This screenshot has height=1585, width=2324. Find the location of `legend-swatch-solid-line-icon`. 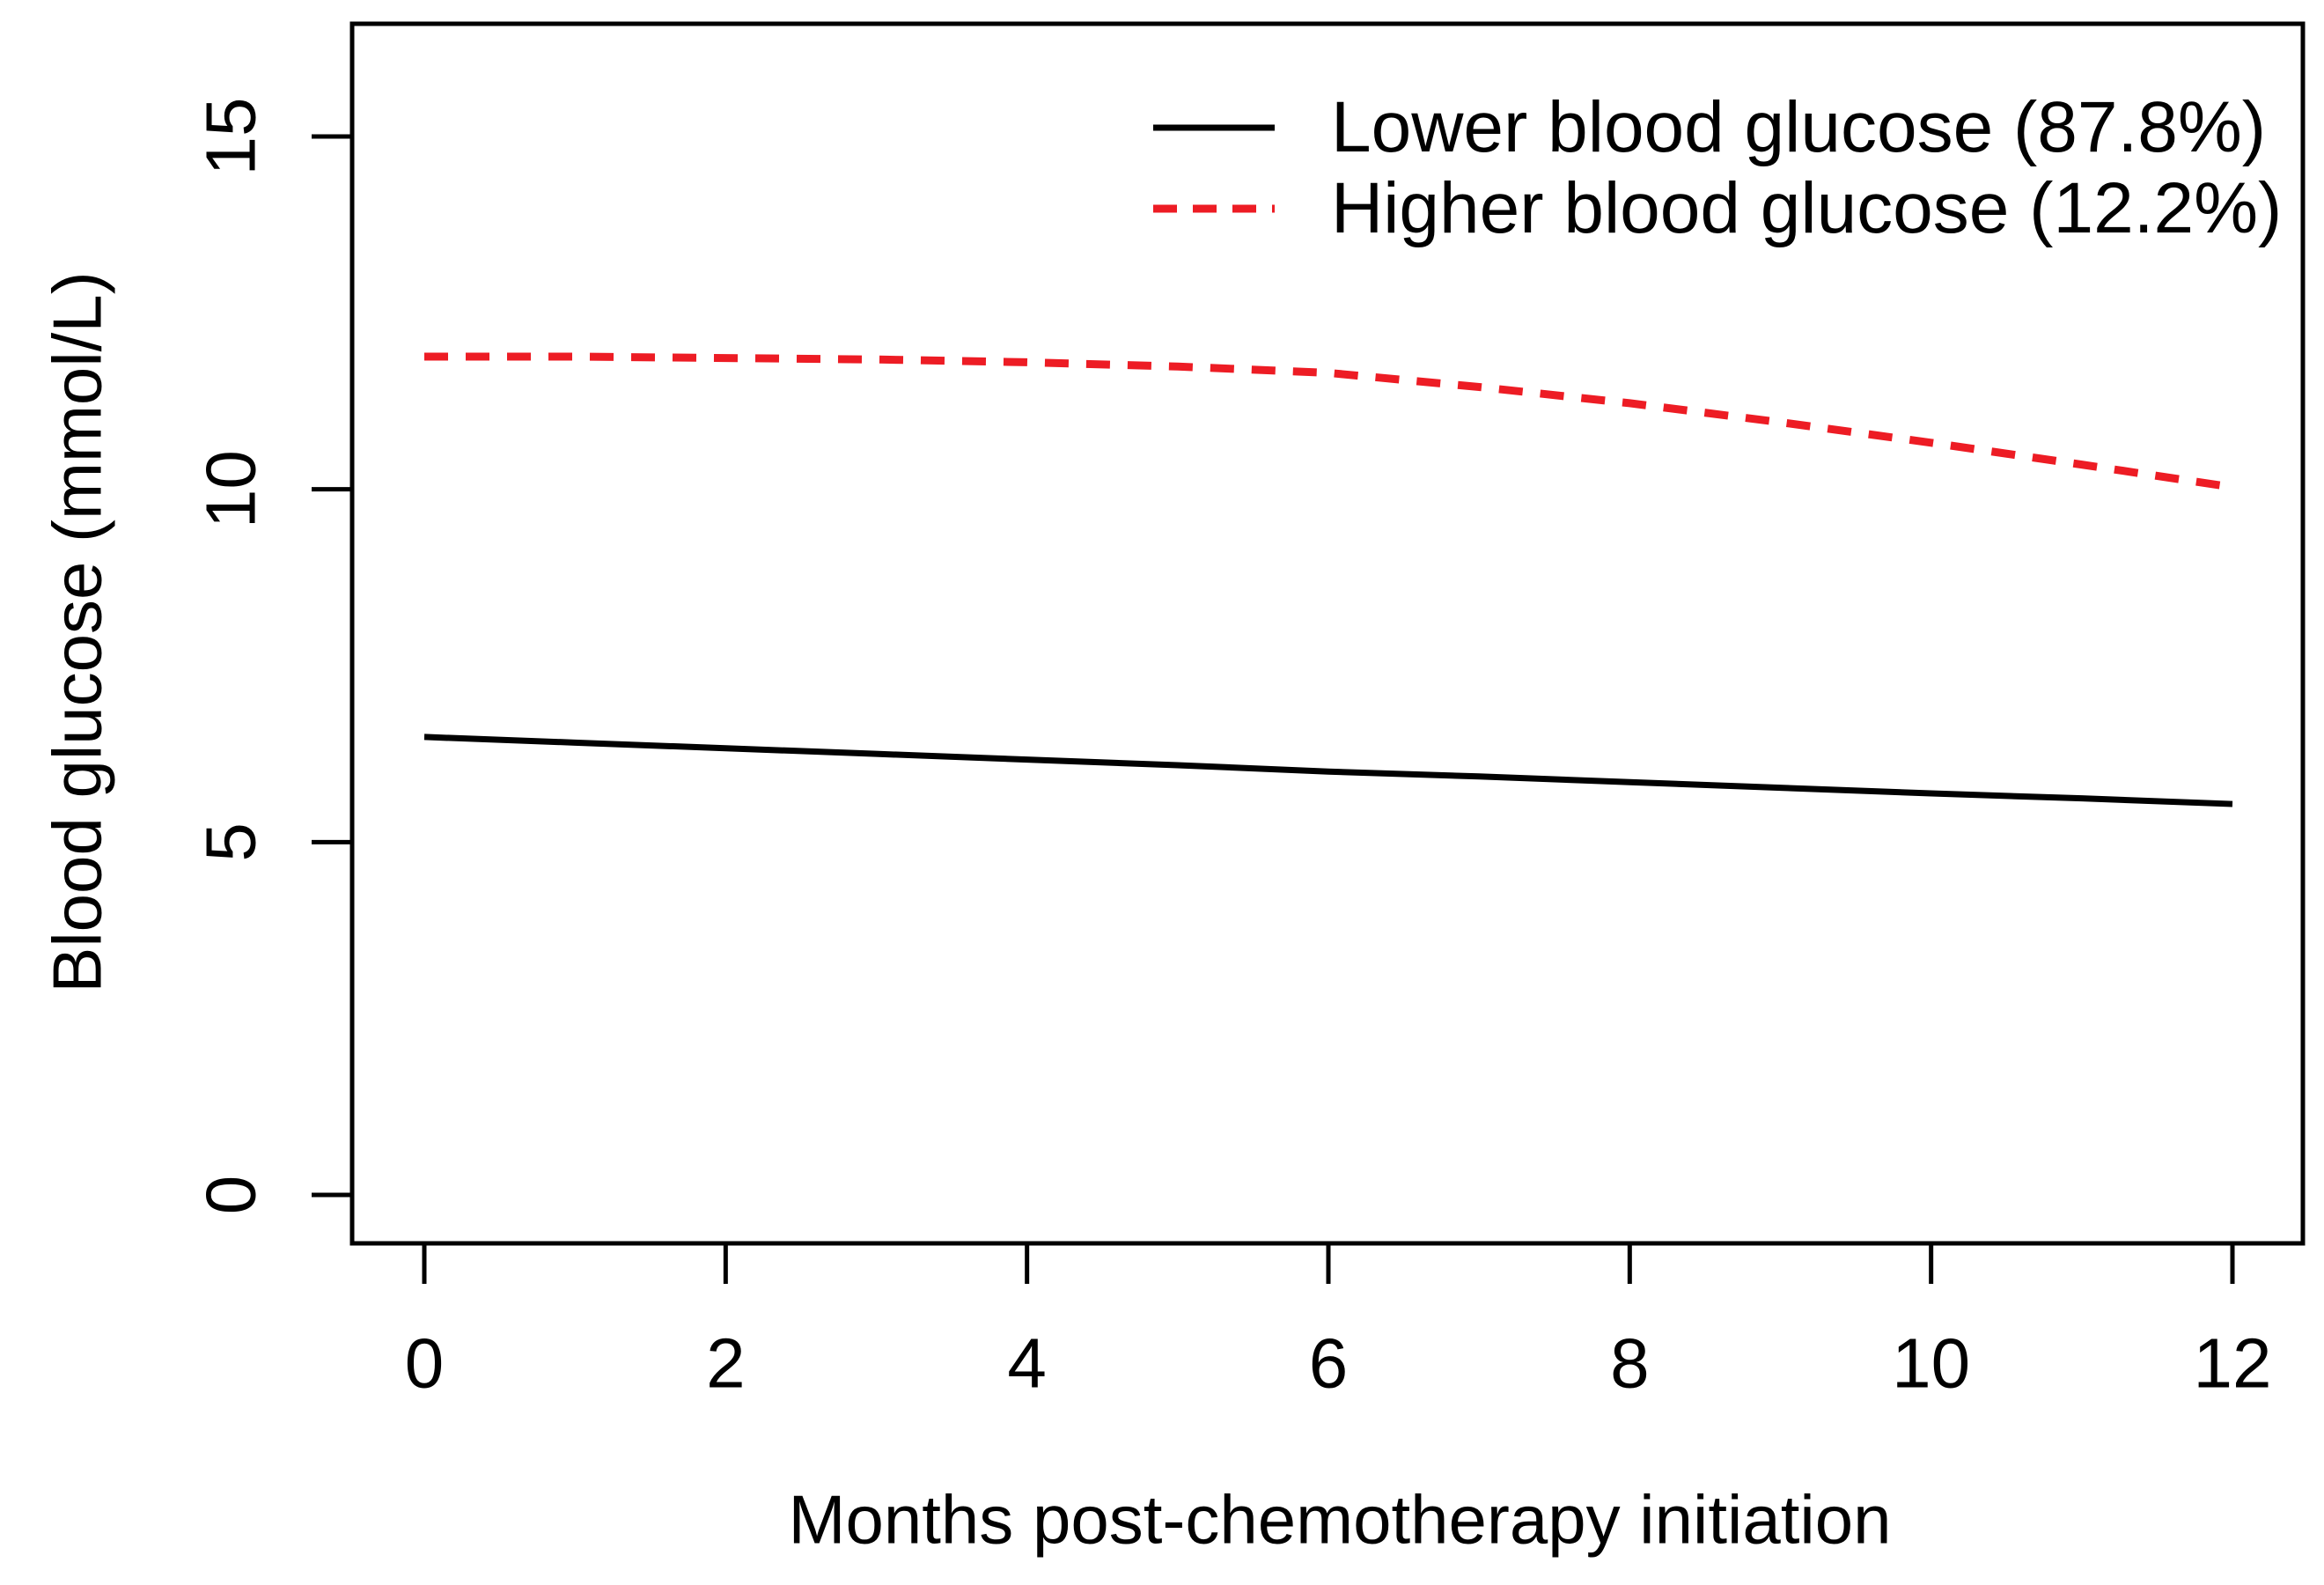

legend-swatch-solid-line-icon is located at coordinates (1214, 128).